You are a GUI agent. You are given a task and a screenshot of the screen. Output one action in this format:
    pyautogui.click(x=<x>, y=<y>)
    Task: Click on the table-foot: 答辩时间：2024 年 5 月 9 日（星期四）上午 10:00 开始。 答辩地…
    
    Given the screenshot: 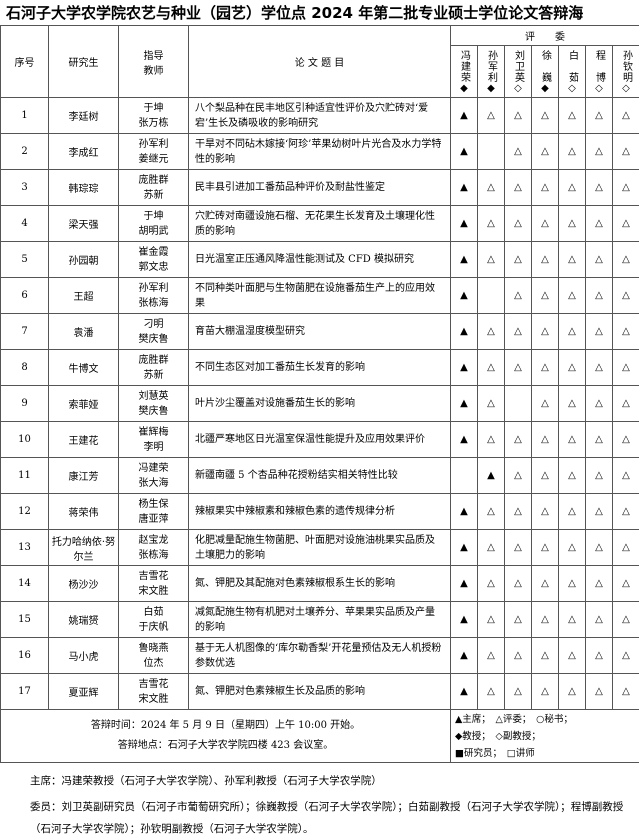 What is the action you would take?
    pyautogui.click(x=319, y=736)
    